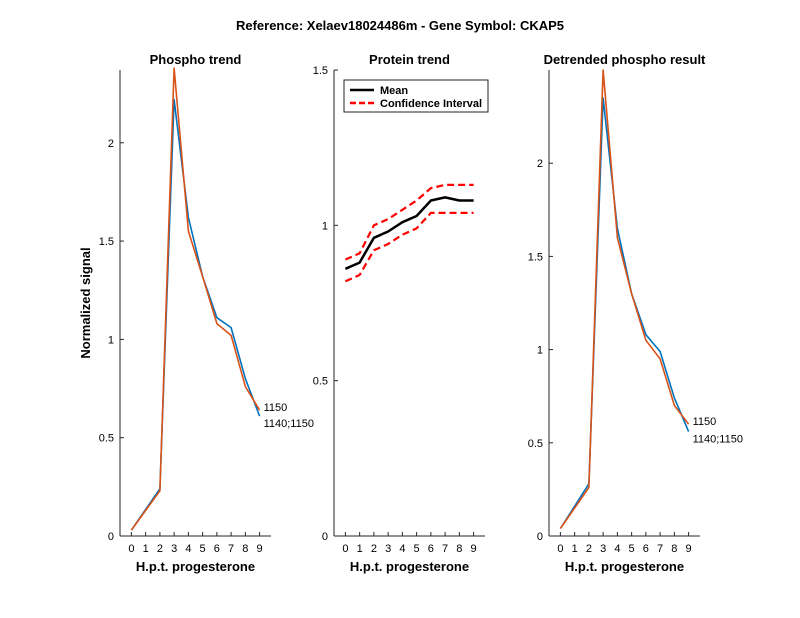  I want to click on phospho-trend-ytick-label: 1.5, so click(106, 242).